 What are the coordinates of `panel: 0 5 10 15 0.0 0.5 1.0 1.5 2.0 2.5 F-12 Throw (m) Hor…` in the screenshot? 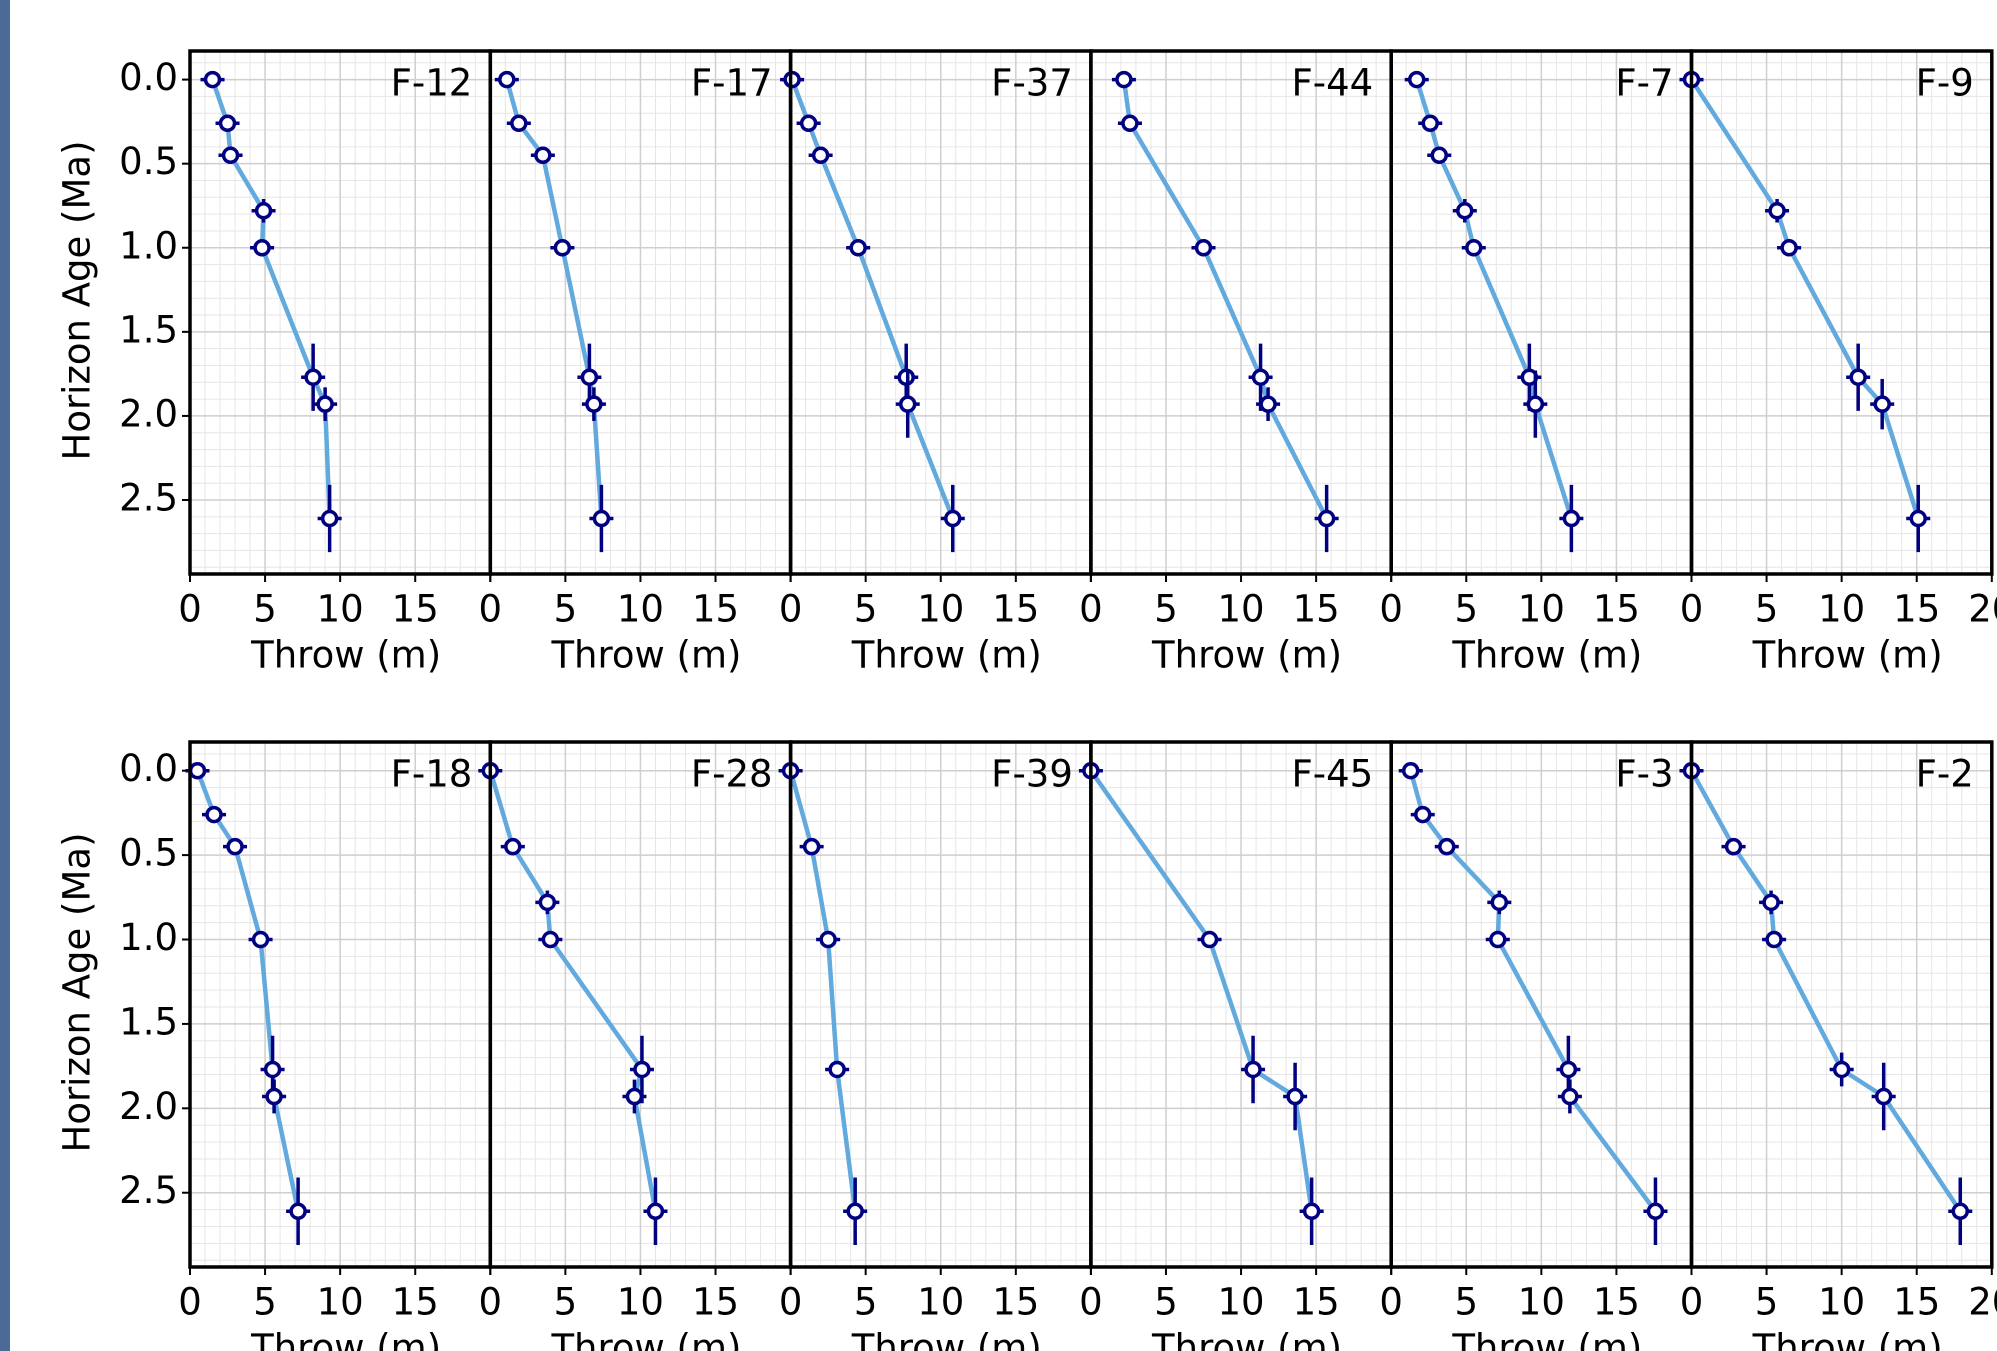 It's located at (274, 363).